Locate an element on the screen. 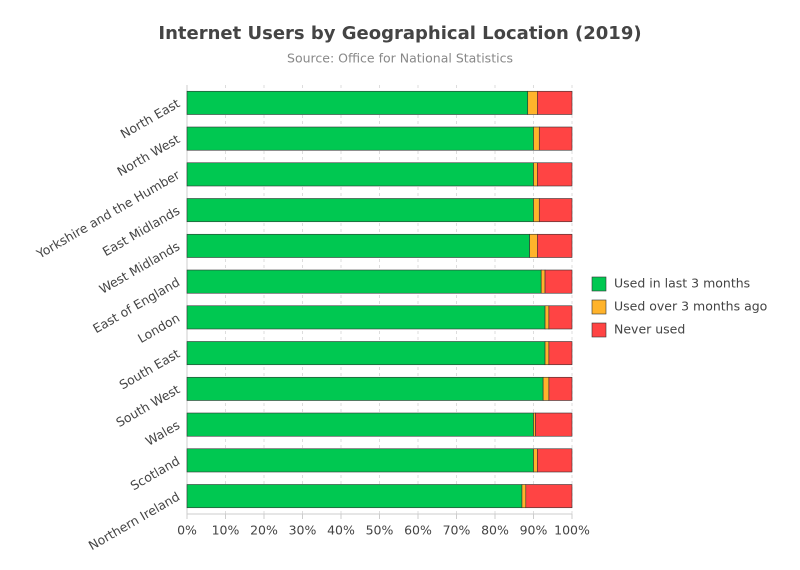 The width and height of the screenshot is (800, 570). x-tick-label: 20% is located at coordinates (264, 530).